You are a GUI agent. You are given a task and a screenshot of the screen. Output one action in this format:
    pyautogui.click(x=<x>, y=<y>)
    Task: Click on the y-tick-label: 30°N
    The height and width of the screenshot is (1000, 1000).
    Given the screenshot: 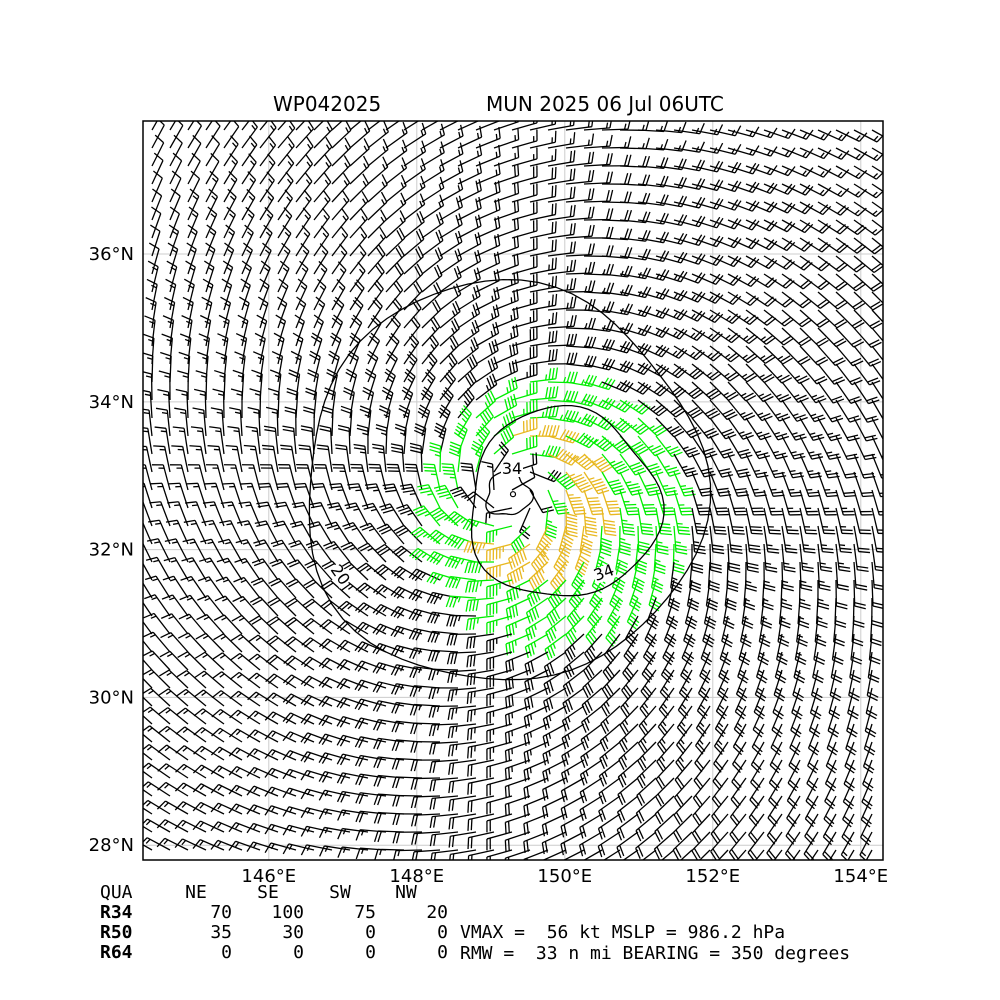 What is the action you would take?
    pyautogui.click(x=111, y=697)
    